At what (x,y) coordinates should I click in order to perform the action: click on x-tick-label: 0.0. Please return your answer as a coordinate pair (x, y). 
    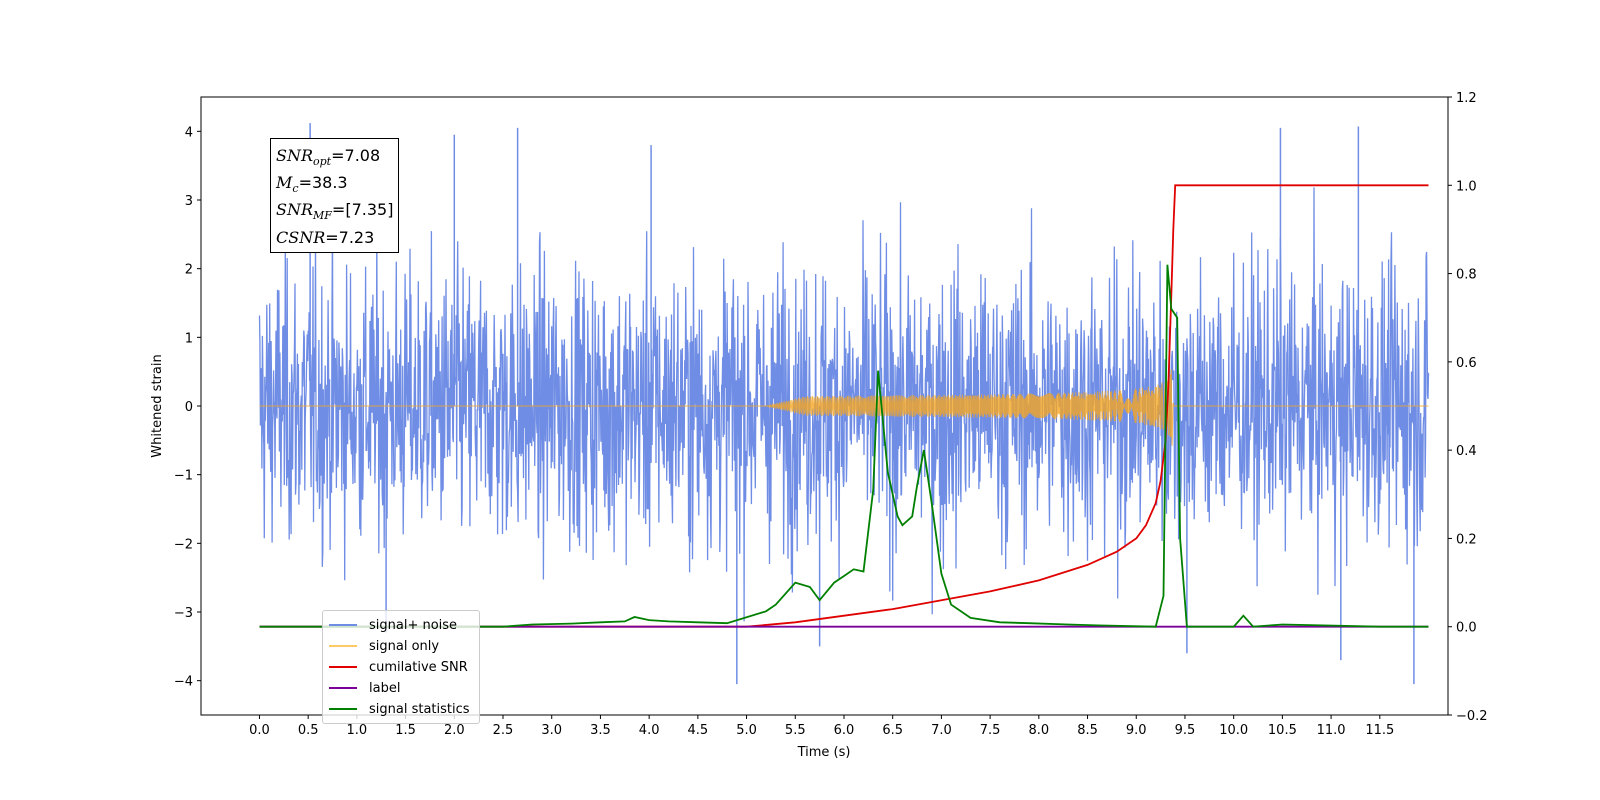
    Looking at the image, I should click on (259, 730).